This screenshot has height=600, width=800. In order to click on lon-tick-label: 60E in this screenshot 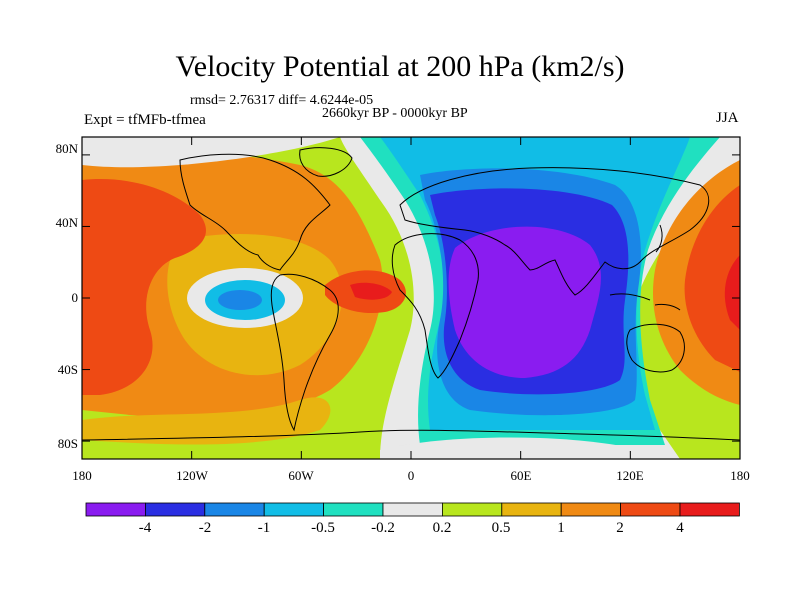, I will do `click(521, 475)`.